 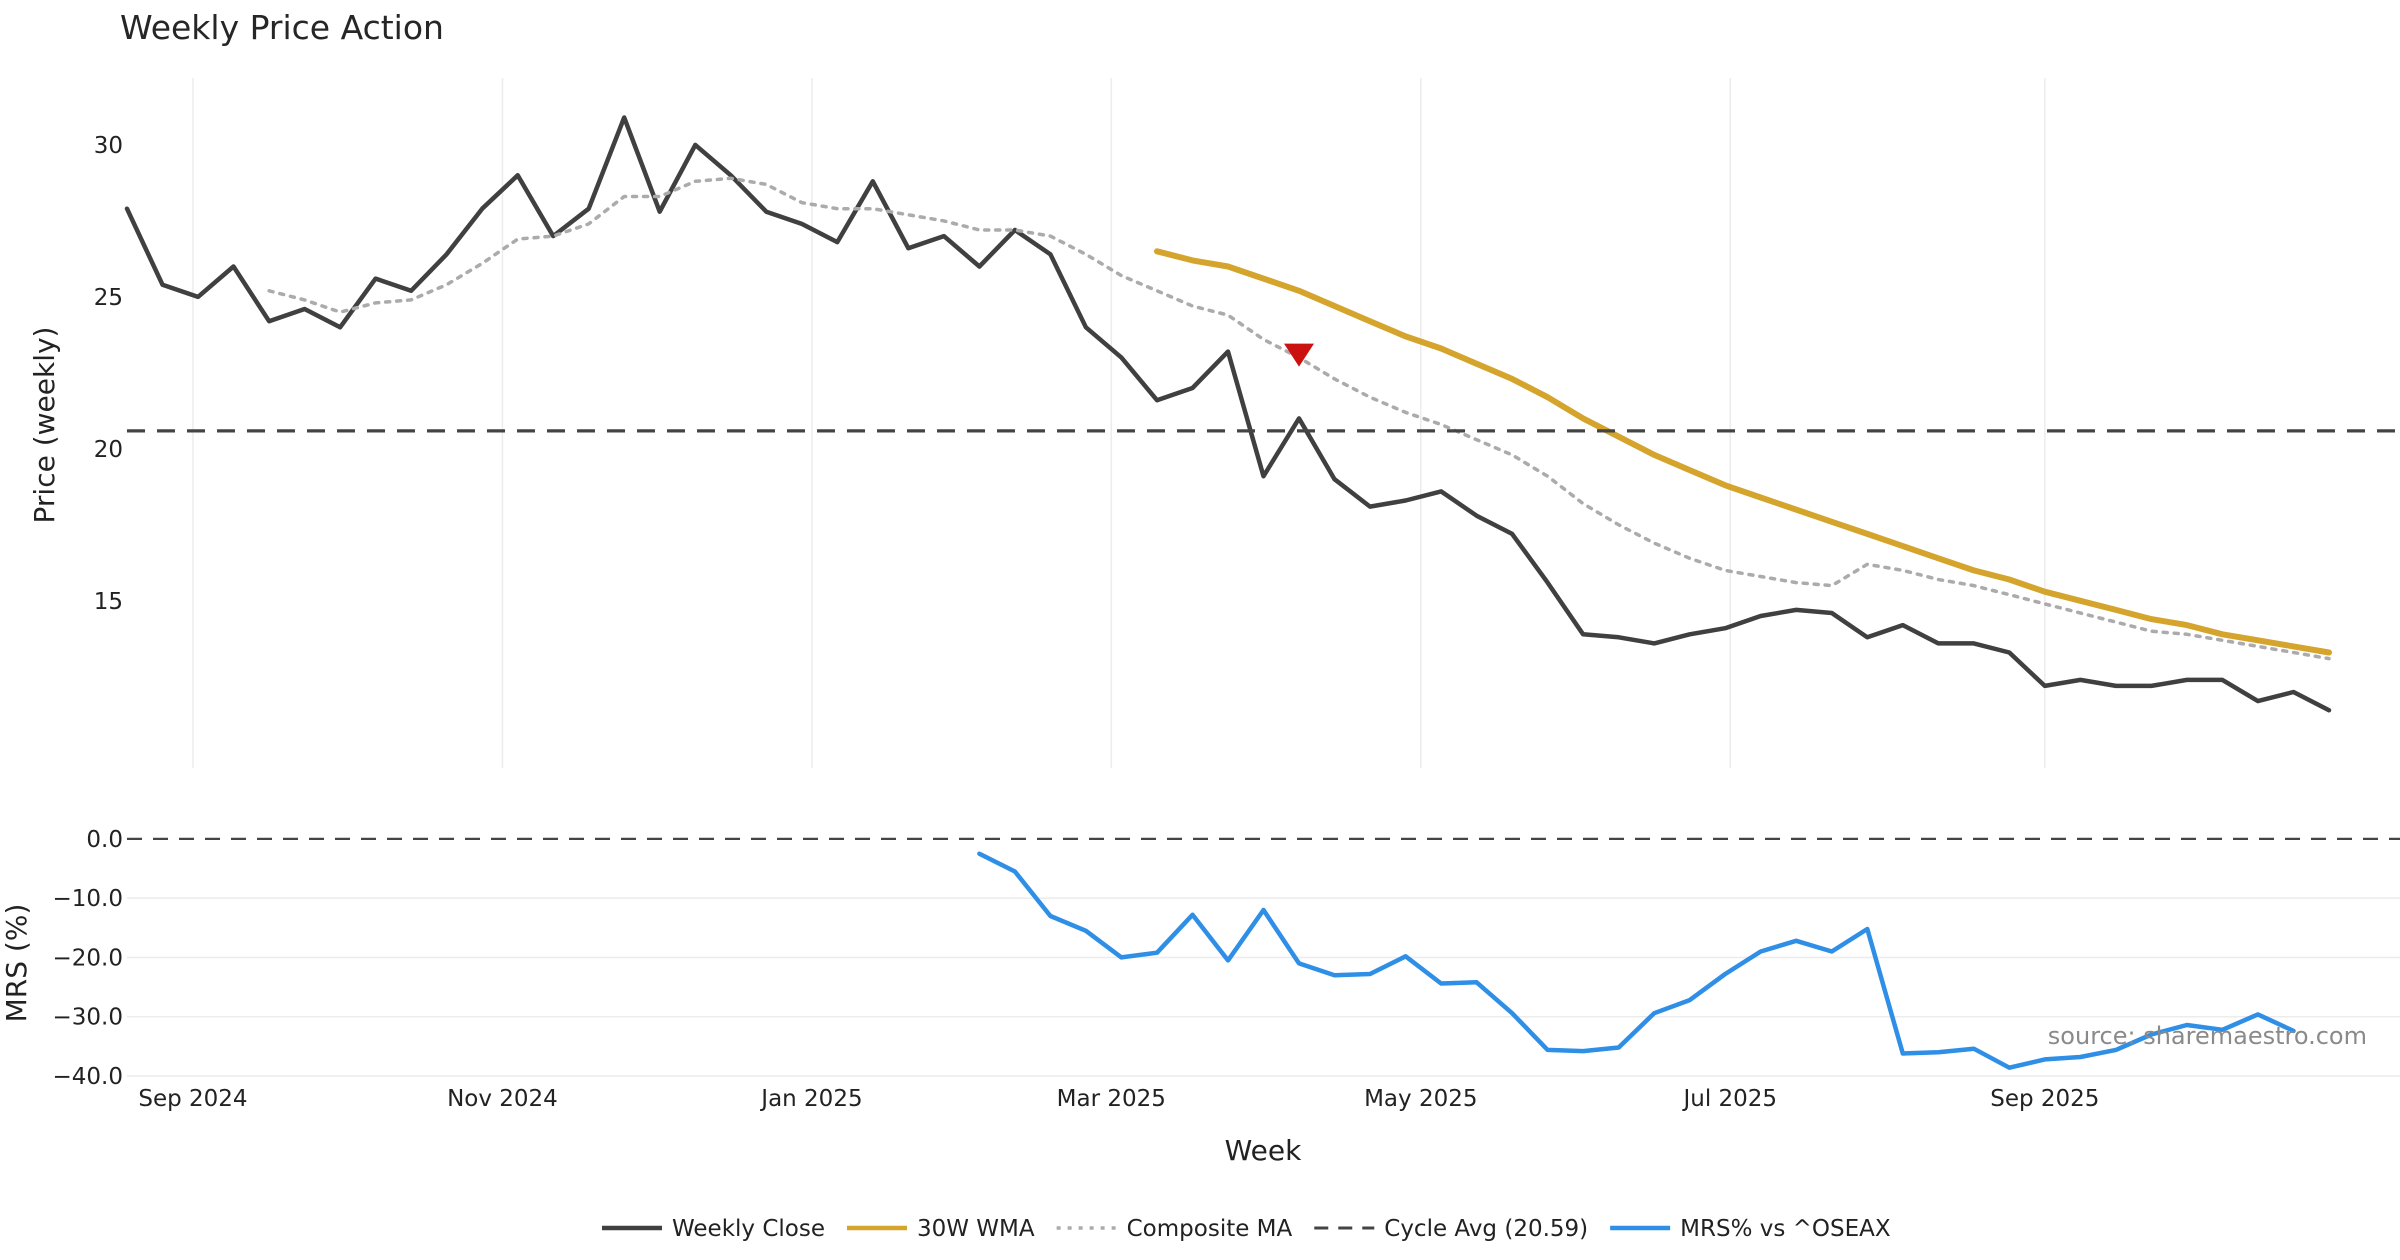 I want to click on price-y-tick-20: 20, so click(x=108, y=450).